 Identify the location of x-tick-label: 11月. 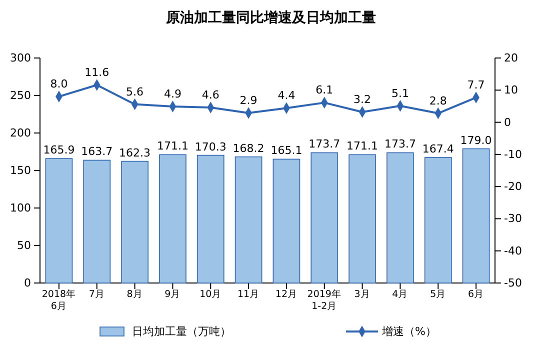
(248, 294).